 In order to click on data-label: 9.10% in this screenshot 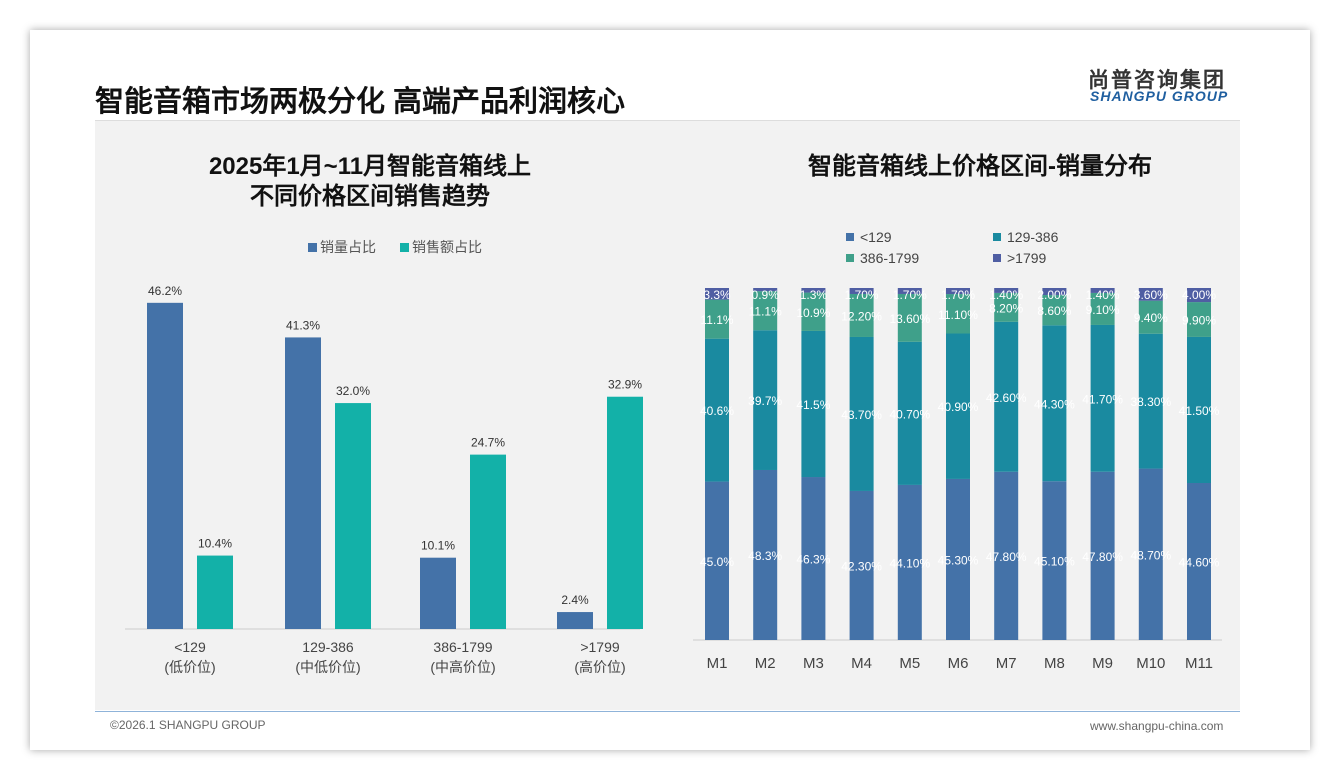, I will do `click(1103, 310)`.